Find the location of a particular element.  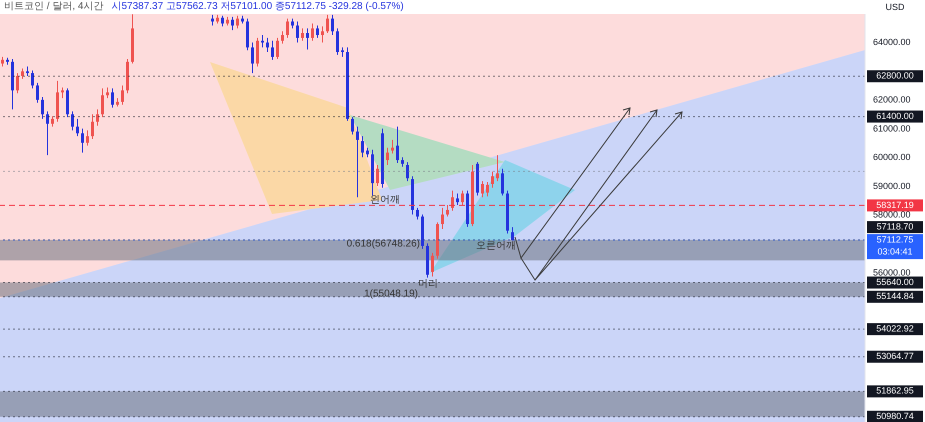

text: 03:04:41 is located at coordinates (895, 251).